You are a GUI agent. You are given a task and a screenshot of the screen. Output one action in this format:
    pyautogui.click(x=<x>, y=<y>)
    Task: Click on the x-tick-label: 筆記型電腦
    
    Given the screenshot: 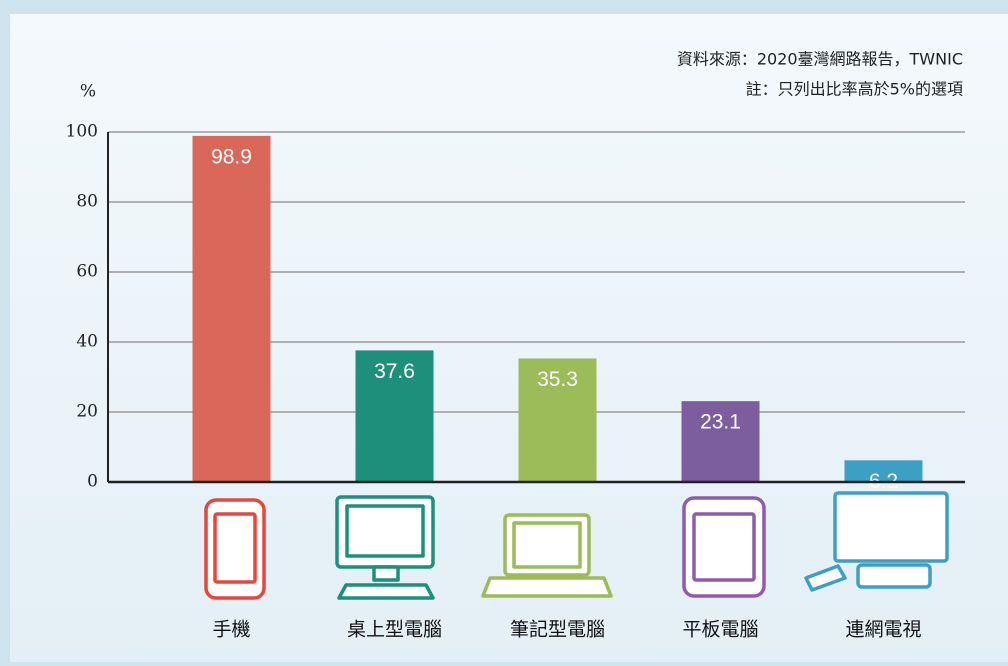 What is the action you would take?
    pyautogui.click(x=557, y=630)
    